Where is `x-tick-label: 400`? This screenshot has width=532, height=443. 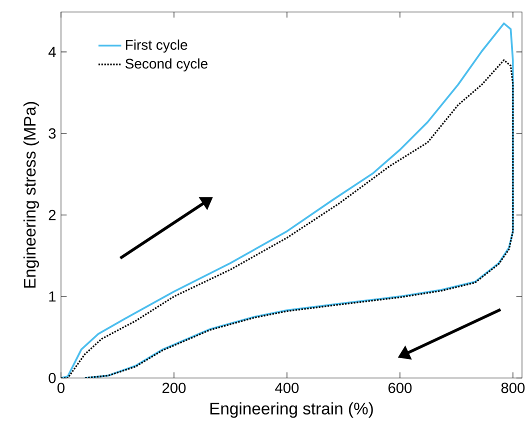 x-tick-label: 400 is located at coordinates (287, 388).